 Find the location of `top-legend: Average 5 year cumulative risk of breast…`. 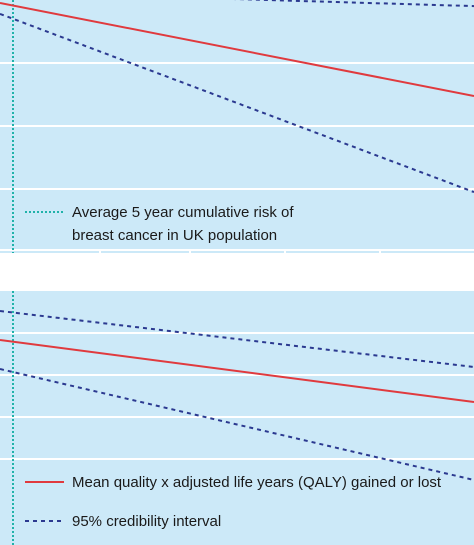

top-legend: Average 5 year cumulative risk of breast… is located at coordinates (159, 224).